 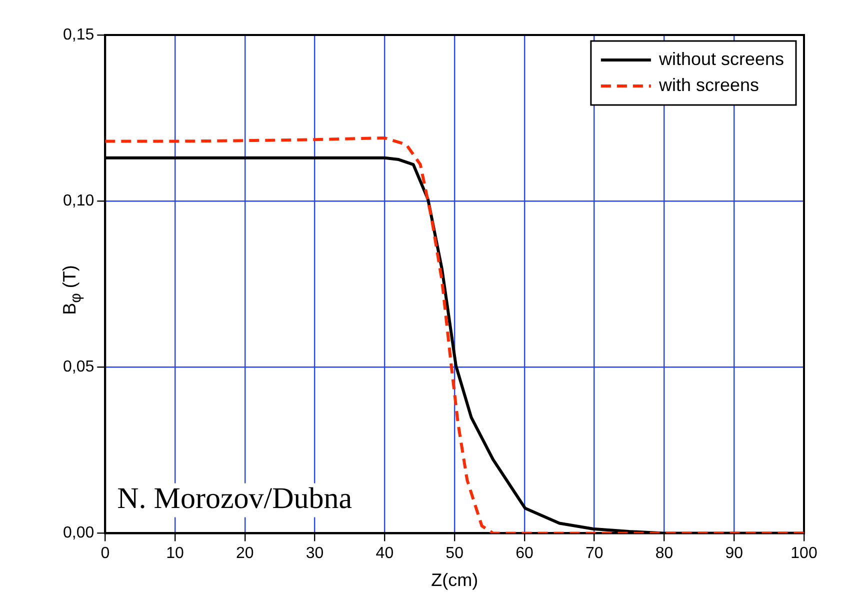 What do you see at coordinates (78, 533) in the screenshot?
I see `y-tick-label: 0,00` at bounding box center [78, 533].